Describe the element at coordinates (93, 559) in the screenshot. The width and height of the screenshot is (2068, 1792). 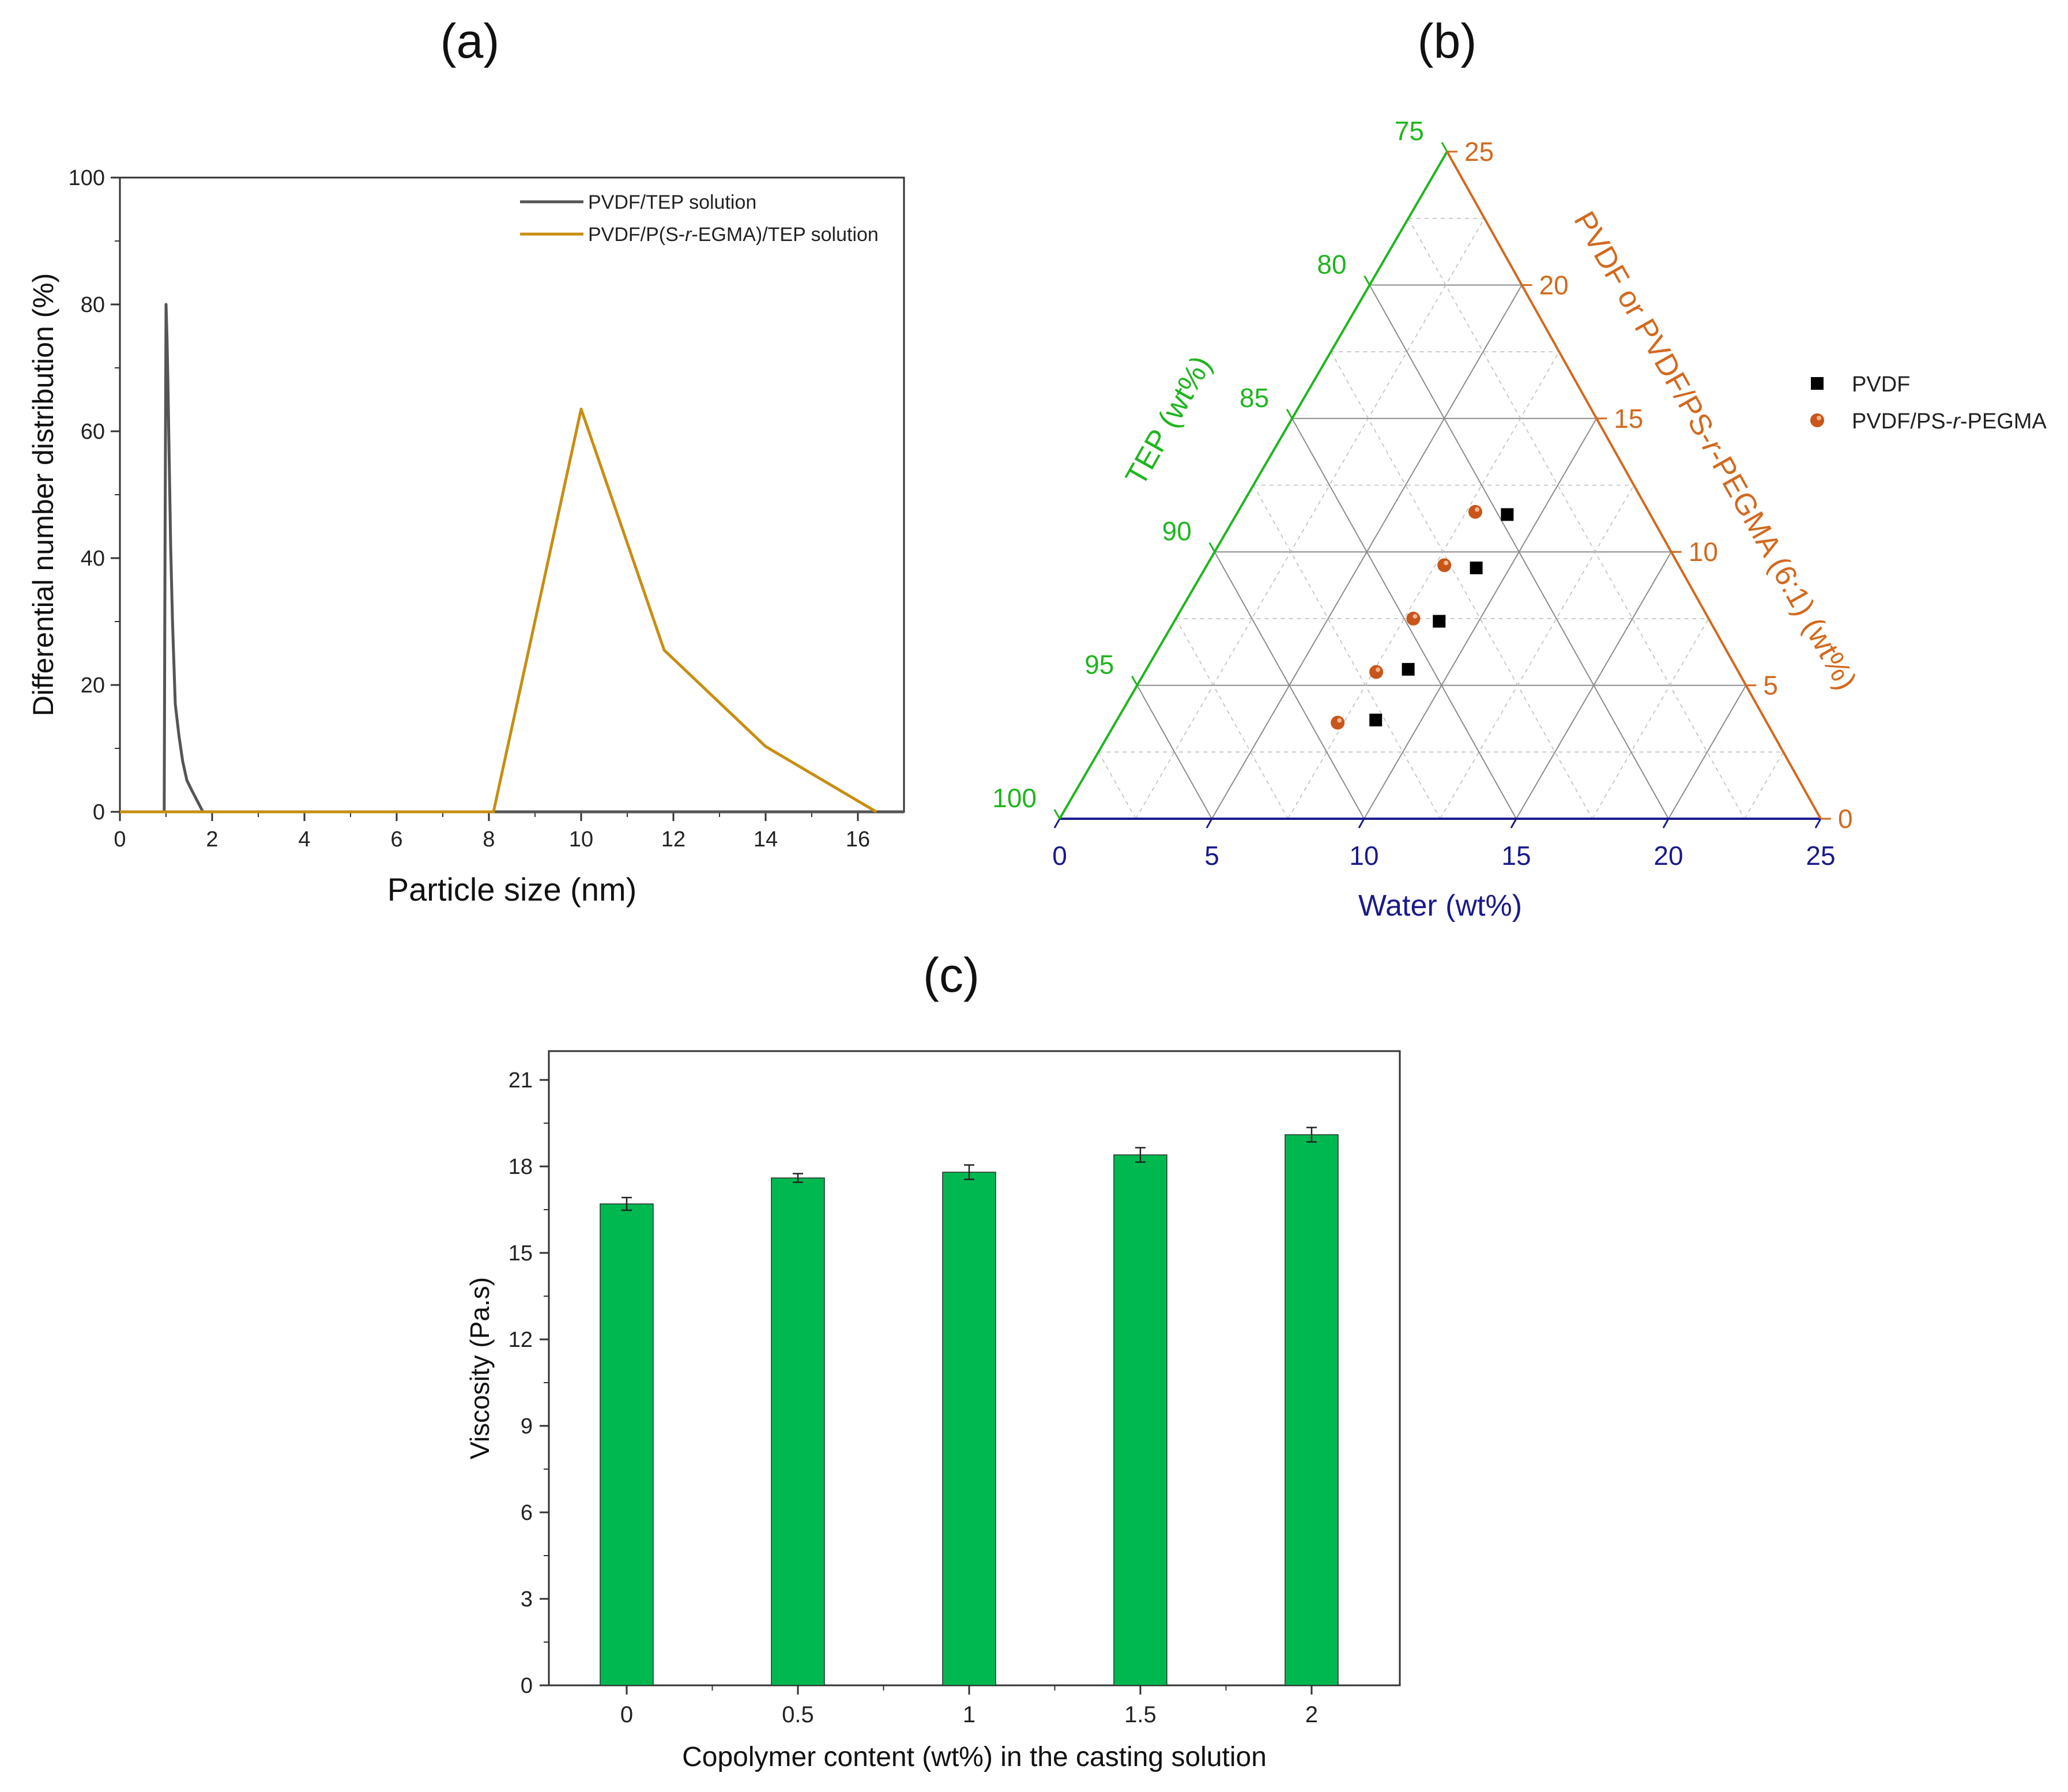
I see `y-tick-label: 40` at that location.